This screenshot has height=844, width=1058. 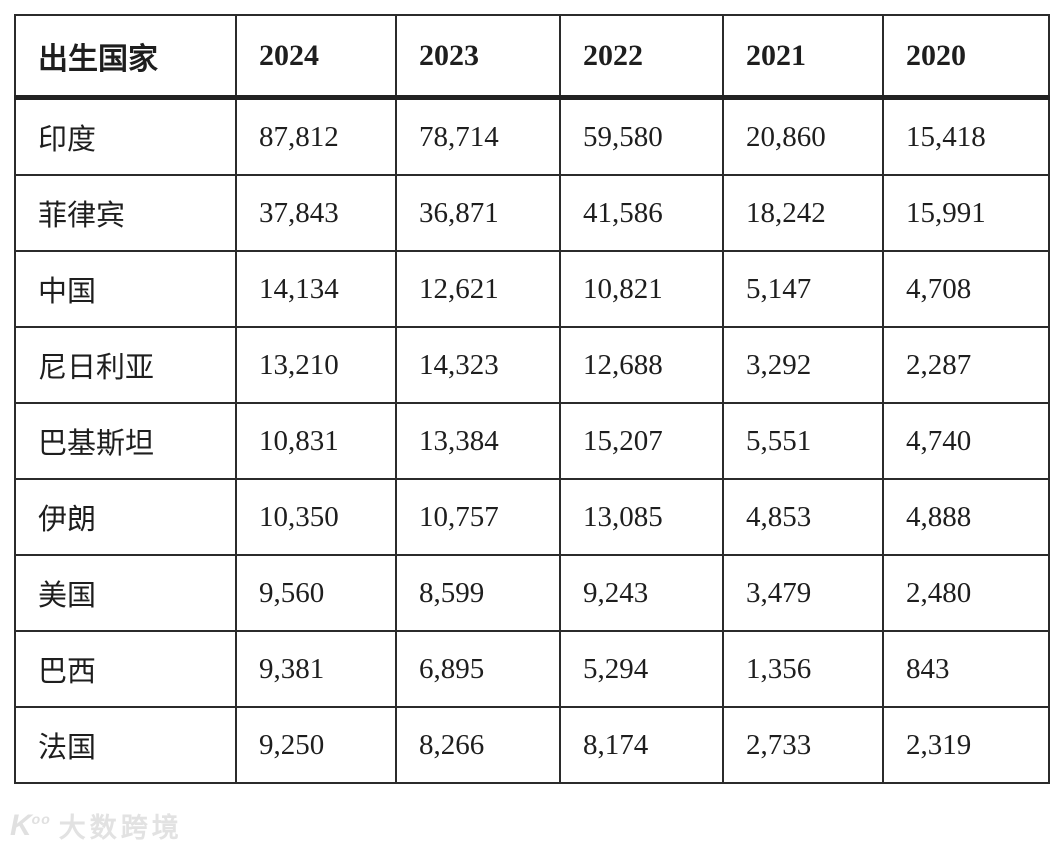 I want to click on table-row-france: 法国 9,250 8,266 8,174 2,733 2,319, so click(x=532, y=745).